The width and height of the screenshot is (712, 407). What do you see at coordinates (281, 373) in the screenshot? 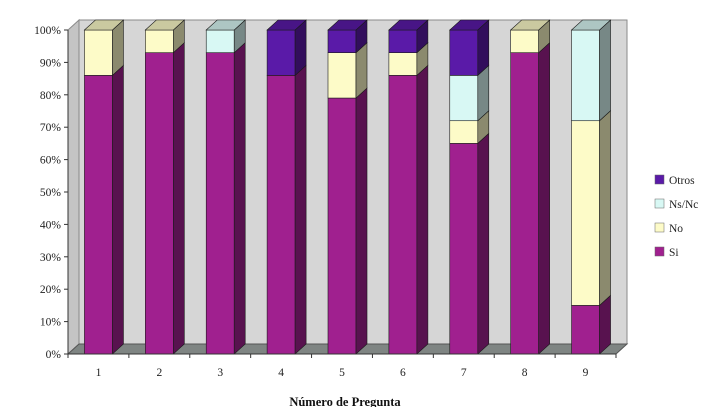
I see `x-tick-label: 4` at bounding box center [281, 373].